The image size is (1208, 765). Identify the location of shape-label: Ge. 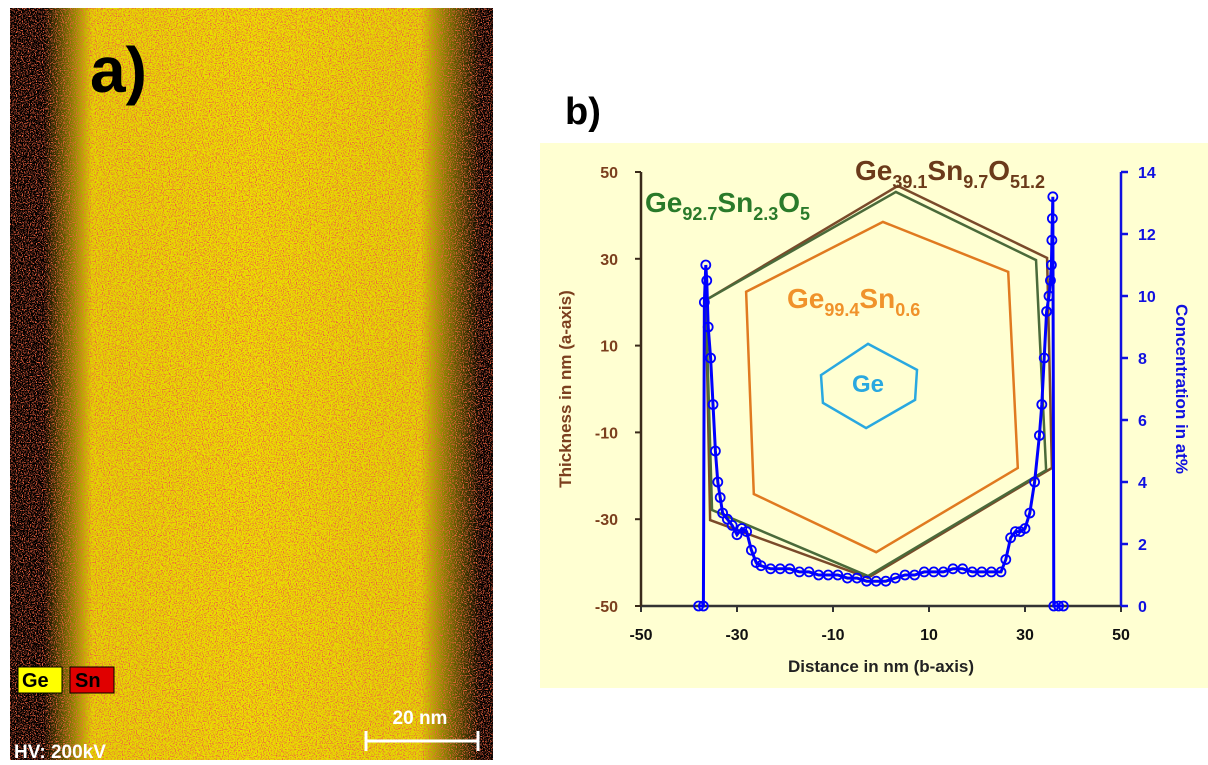
(868, 384).